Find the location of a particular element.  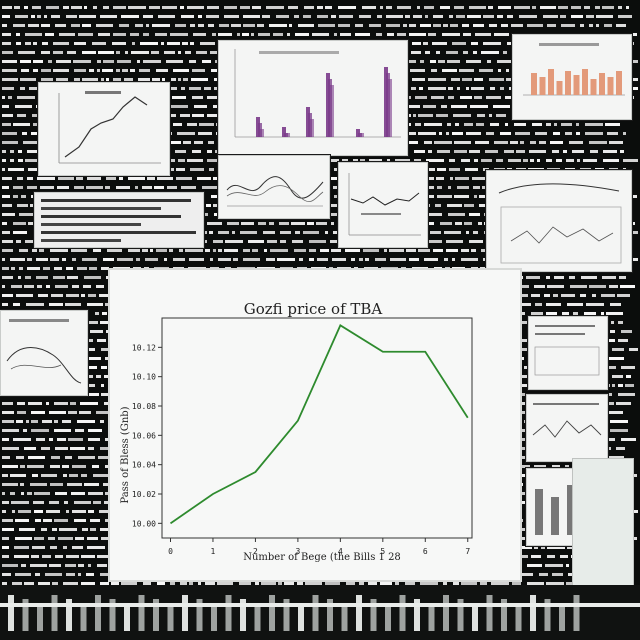

text-snippet-lines is located at coordinates (118, 220).